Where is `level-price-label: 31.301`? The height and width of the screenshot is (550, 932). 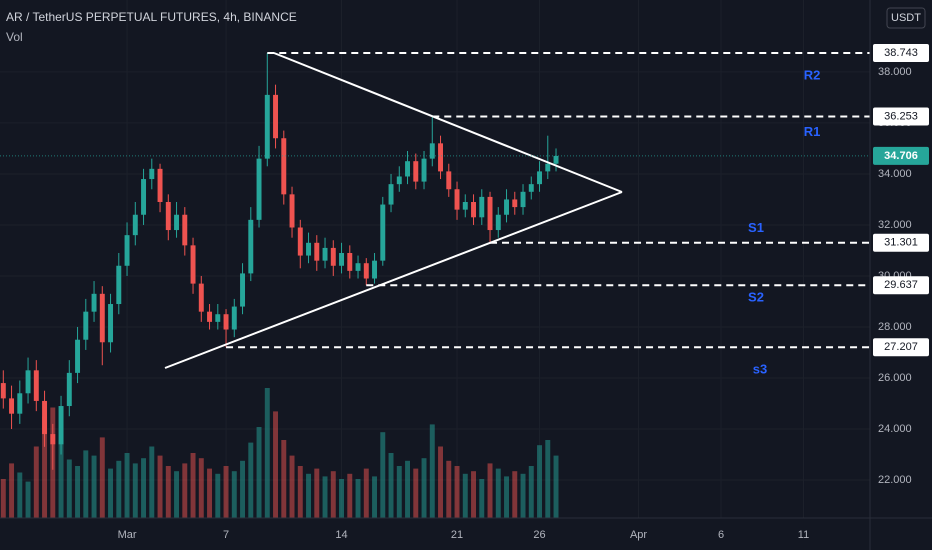 level-price-label: 31.301 is located at coordinates (901, 243).